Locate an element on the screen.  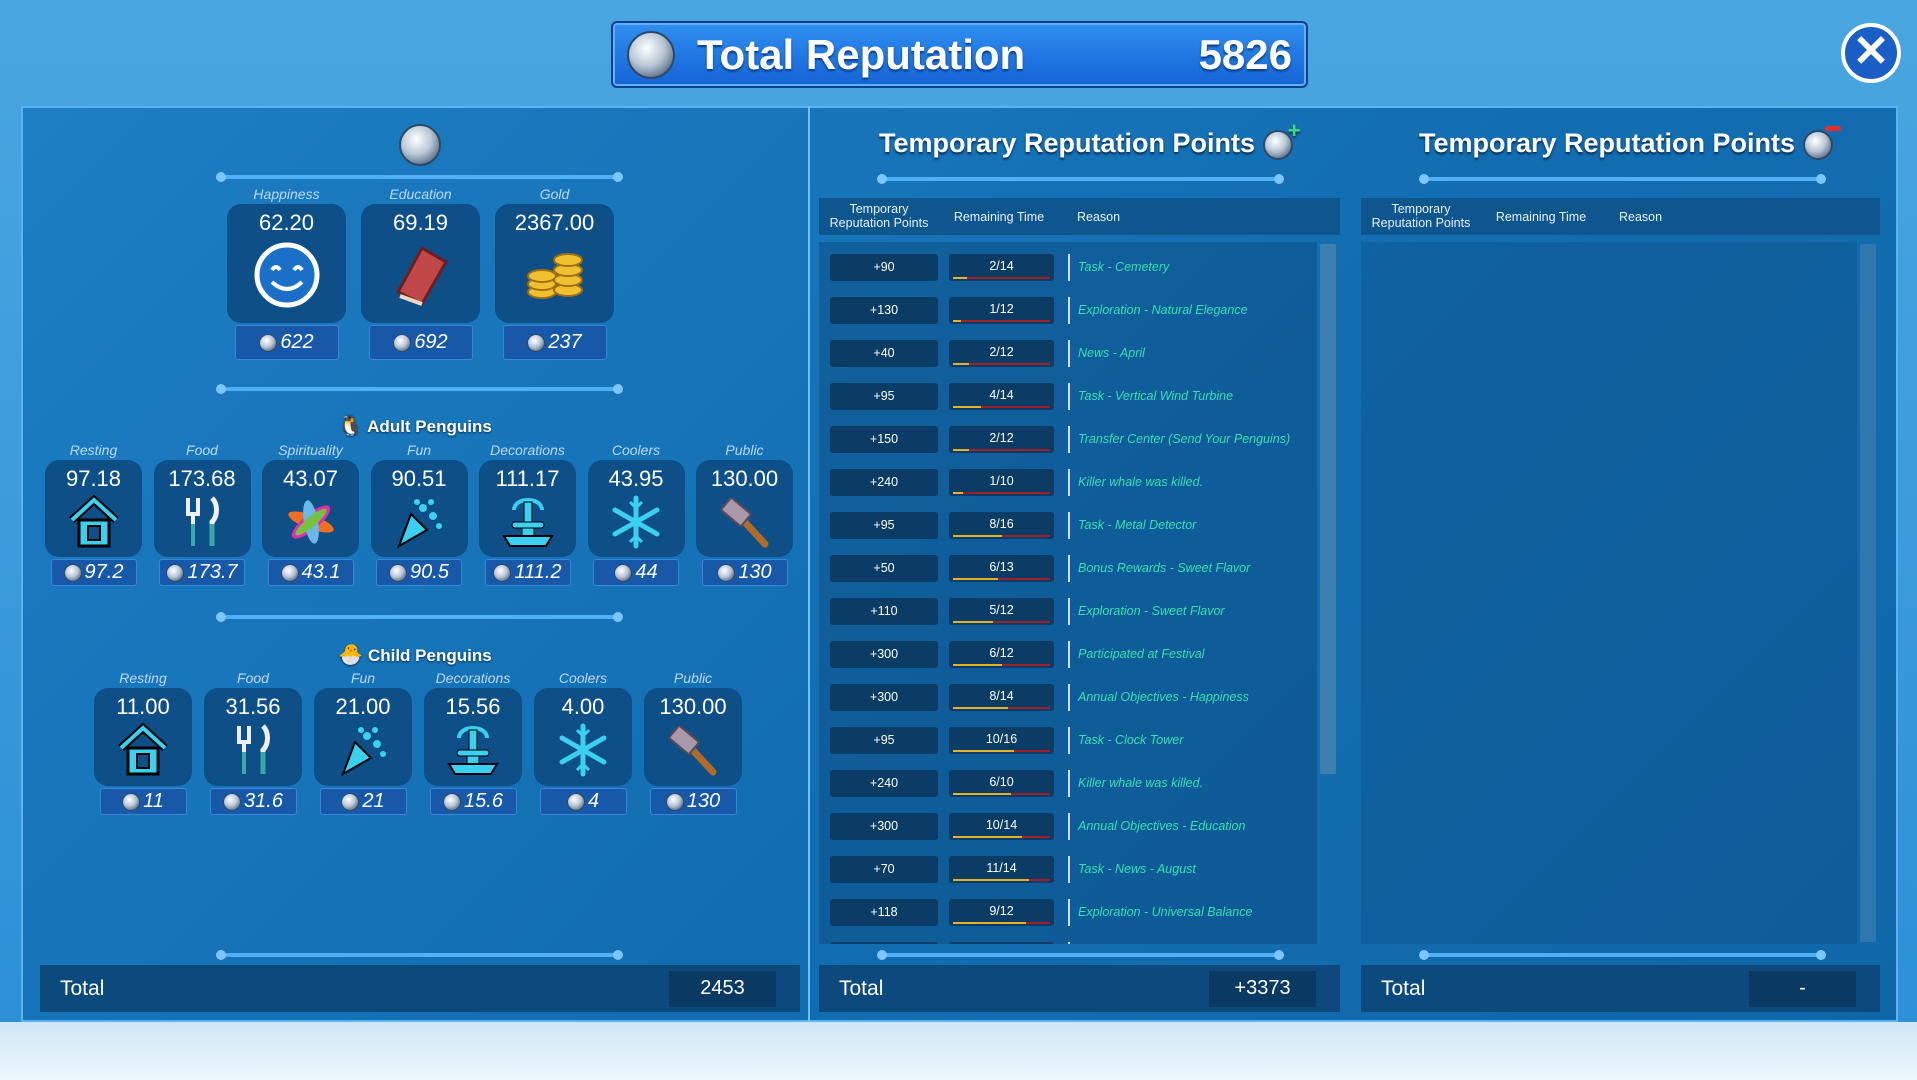
stat-education-label: Education is located at coordinates (420, 194).